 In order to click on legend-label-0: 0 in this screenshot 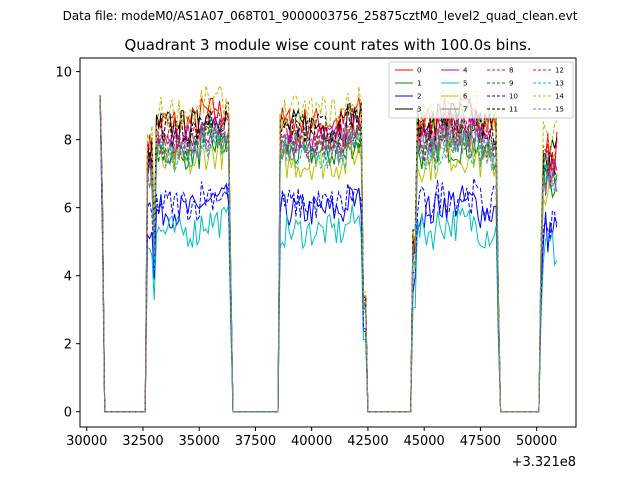, I will do `click(419, 71)`.